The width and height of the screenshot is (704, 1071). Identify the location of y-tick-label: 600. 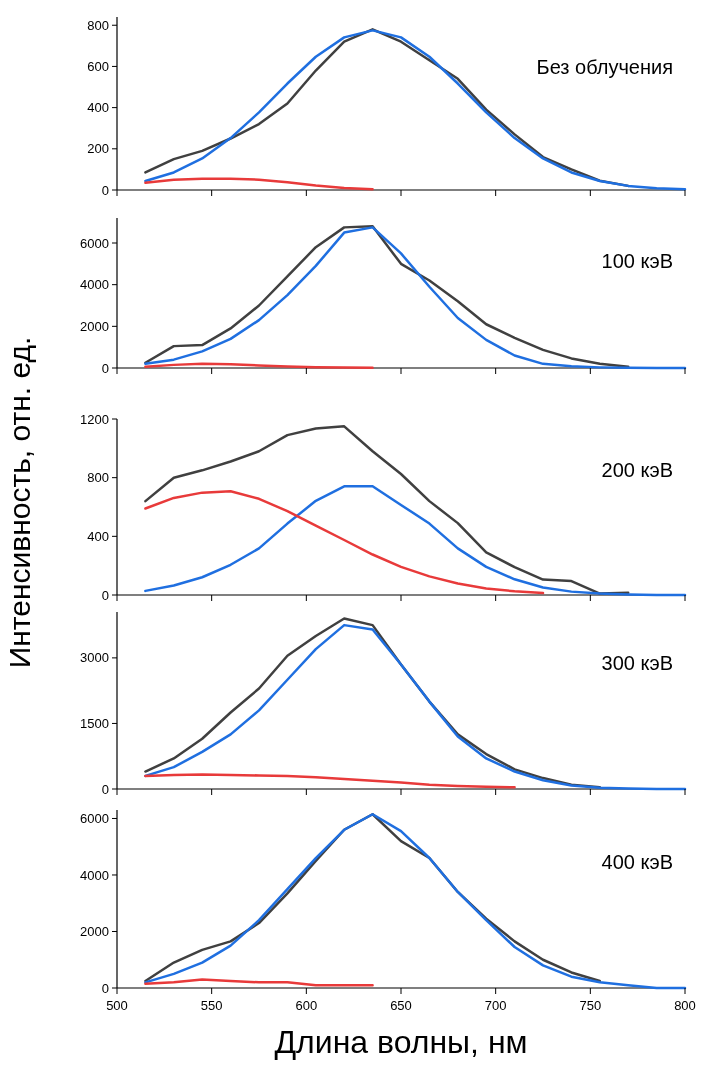
(98, 66).